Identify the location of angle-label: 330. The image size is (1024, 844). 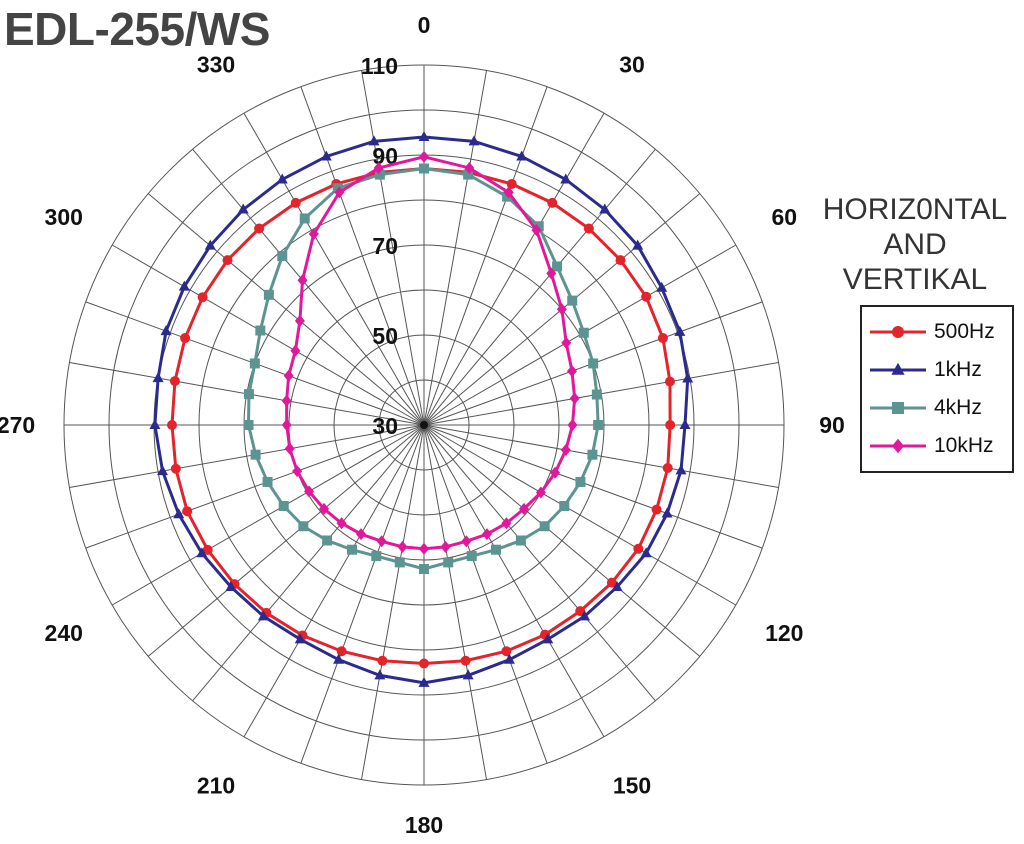
(216, 65).